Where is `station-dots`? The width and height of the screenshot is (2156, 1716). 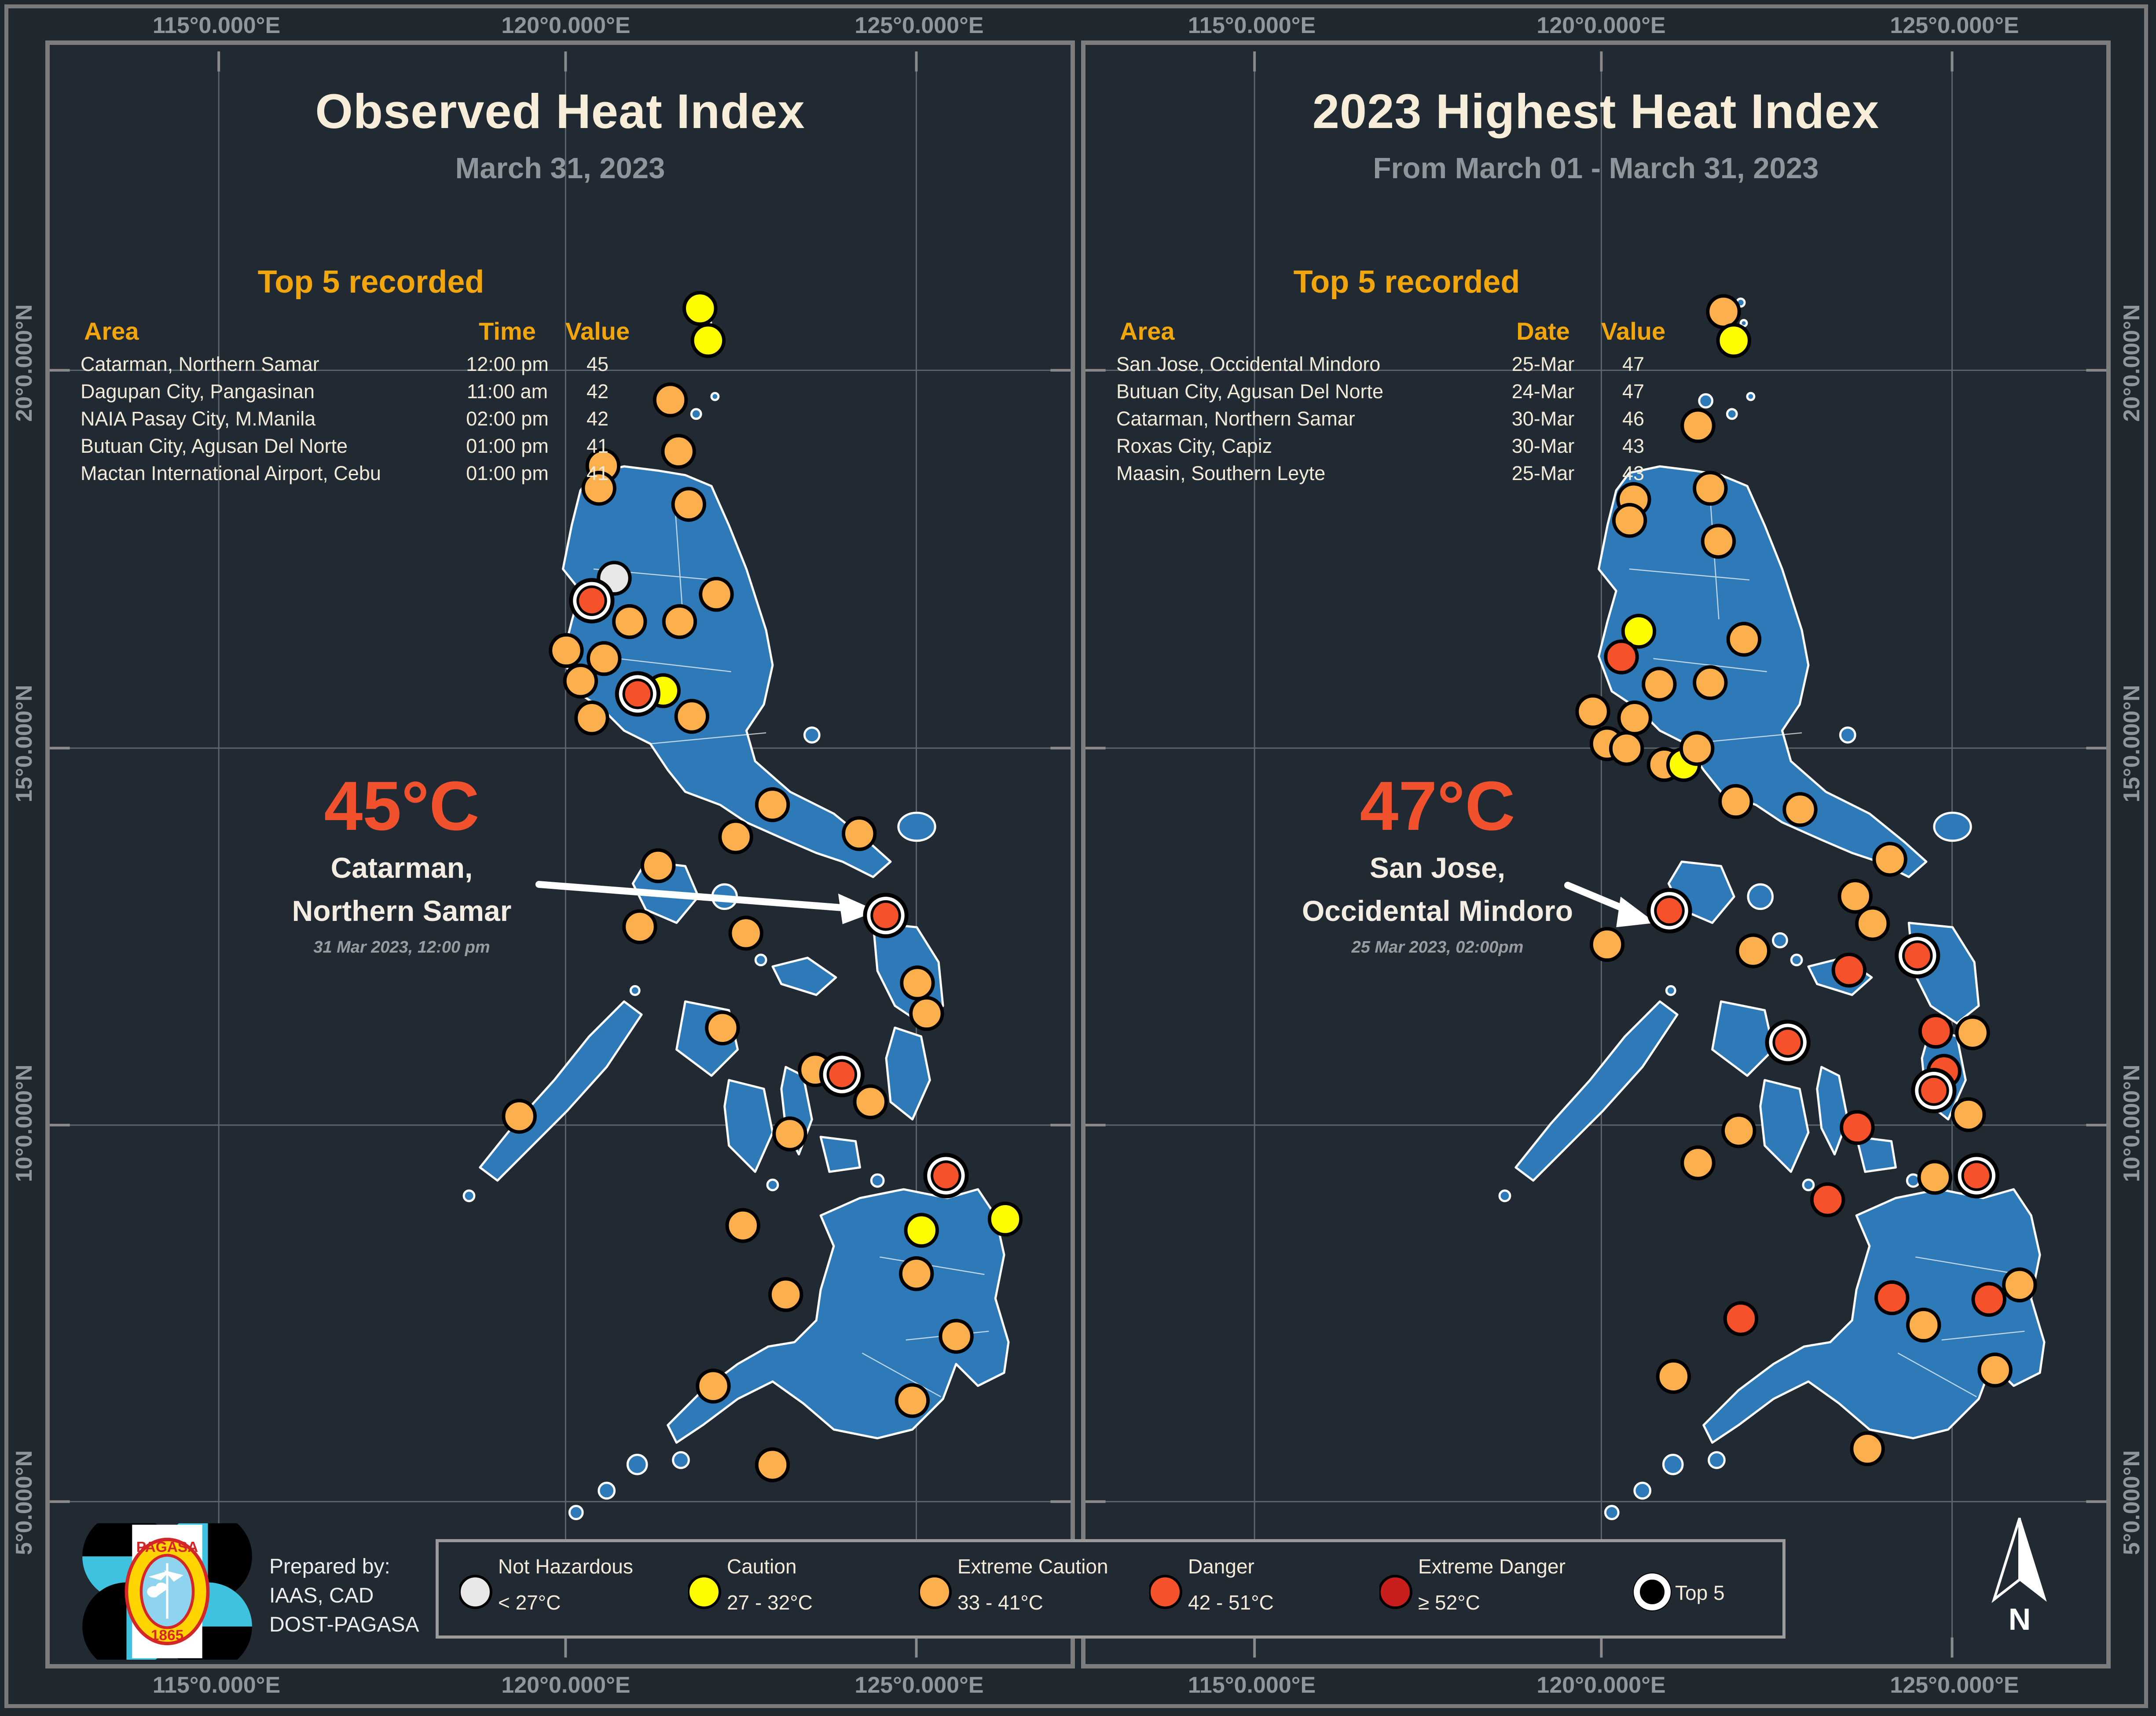
station-dots is located at coordinates (1806, 880).